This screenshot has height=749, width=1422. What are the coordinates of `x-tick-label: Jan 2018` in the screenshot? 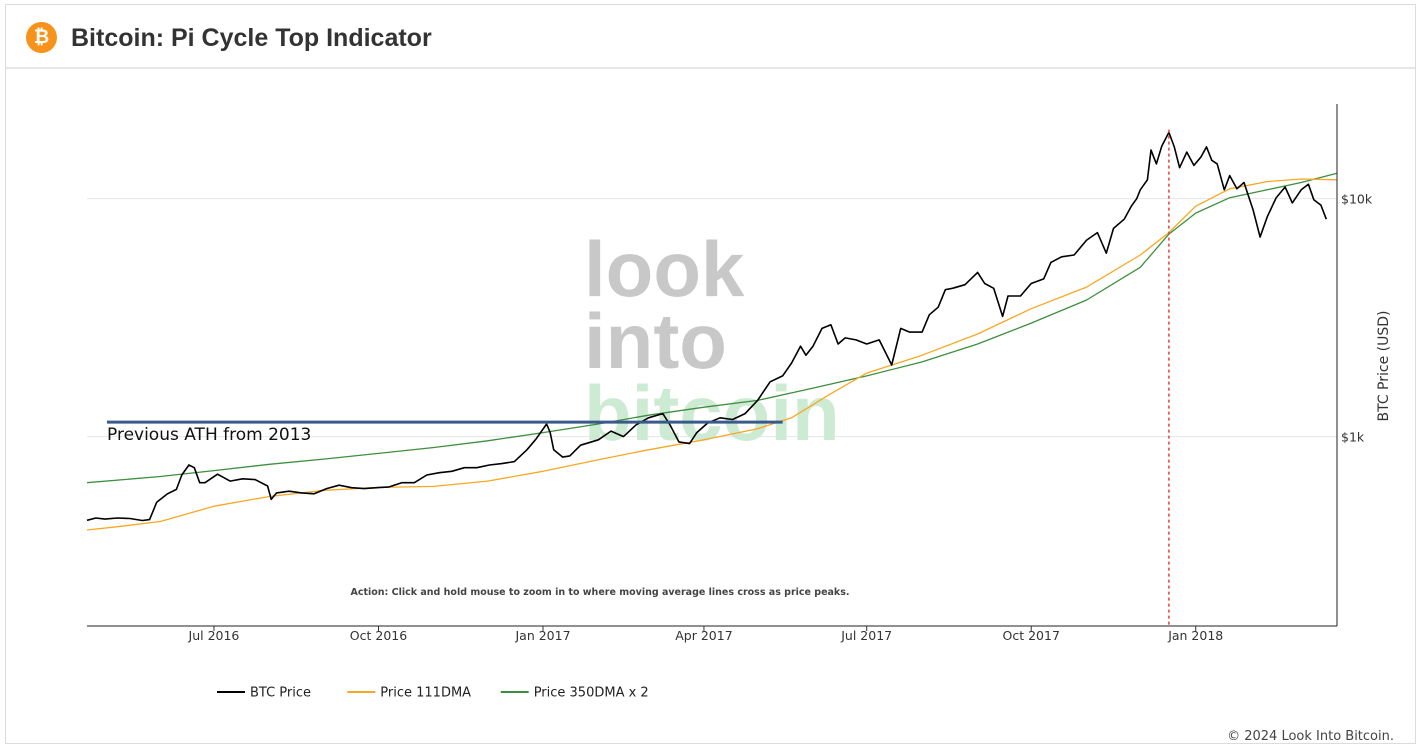 It's located at (1195, 635).